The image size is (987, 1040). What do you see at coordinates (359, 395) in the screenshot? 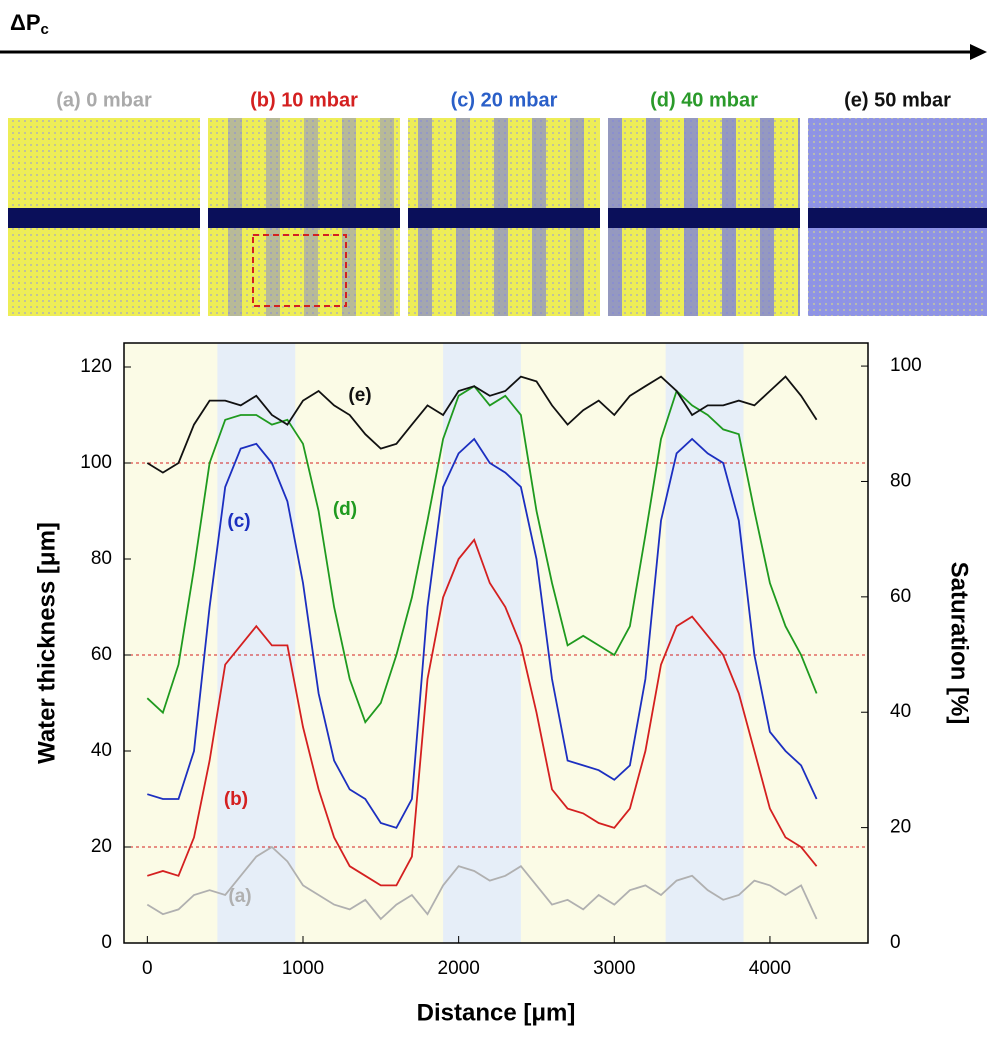
I see `series-label: (e)` at bounding box center [359, 395].